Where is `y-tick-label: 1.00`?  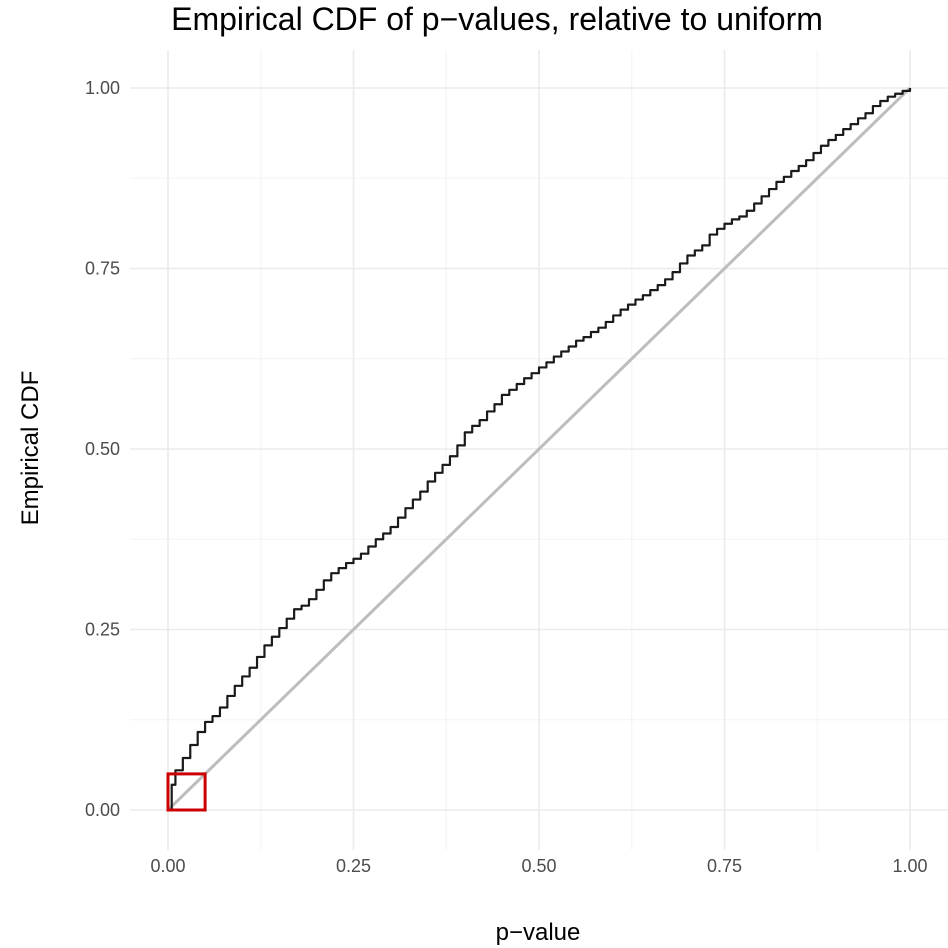 y-tick-label: 1.00 is located at coordinates (102, 88).